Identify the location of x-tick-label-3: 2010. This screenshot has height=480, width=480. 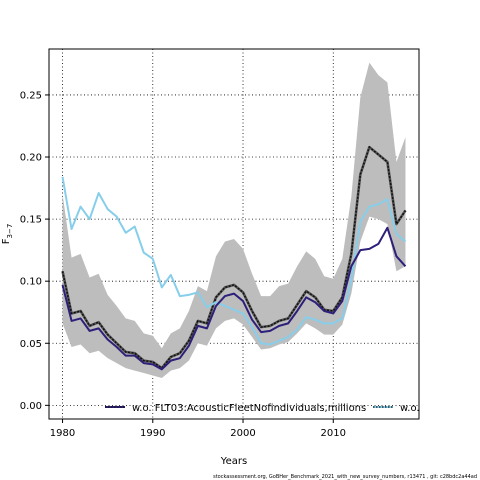
(333, 433).